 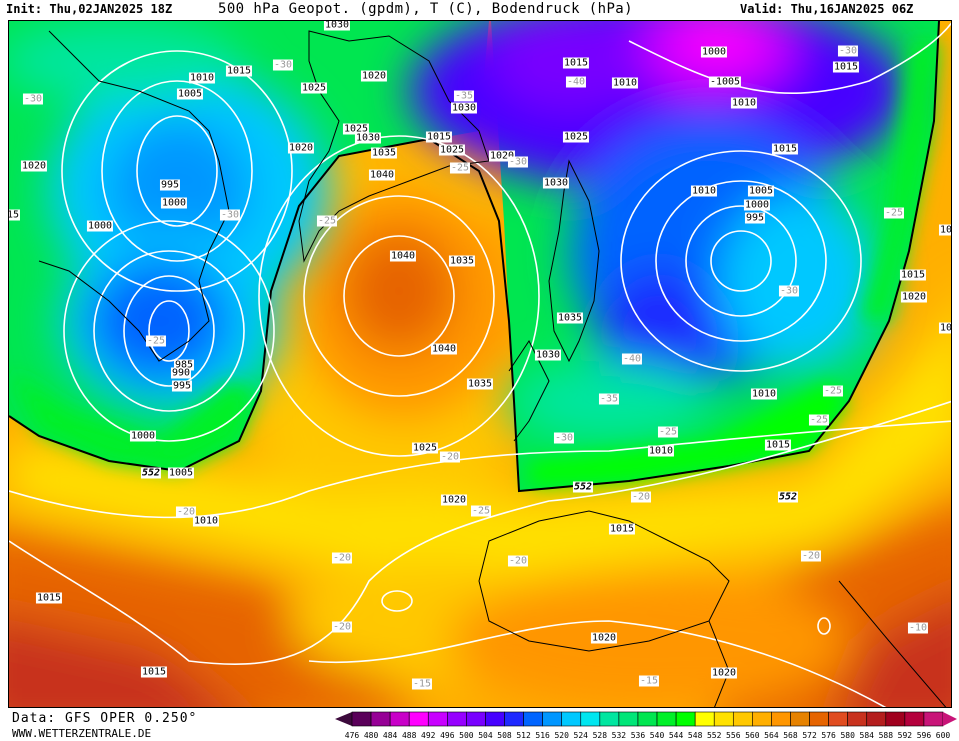 I want to click on legend-label: 492, so click(x=428, y=735).